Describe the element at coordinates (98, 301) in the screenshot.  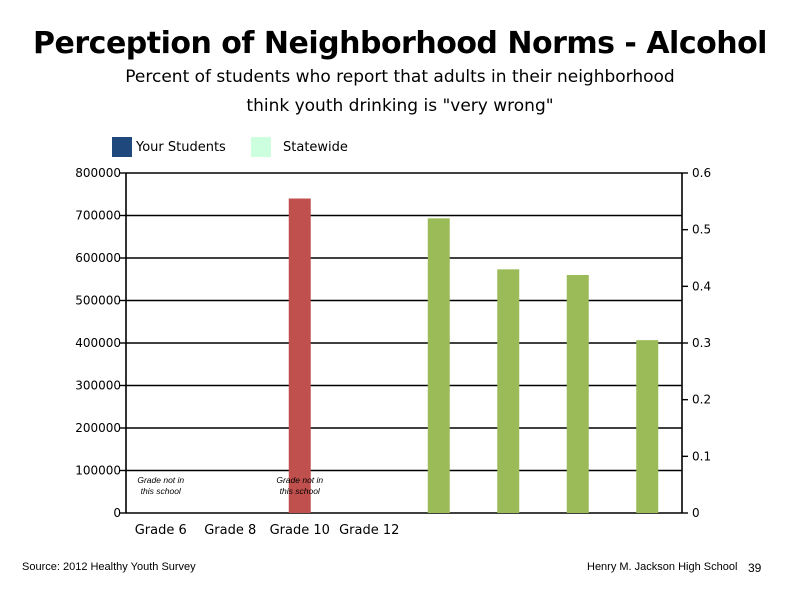
I see `left-axis-tick-label: 500000` at that location.